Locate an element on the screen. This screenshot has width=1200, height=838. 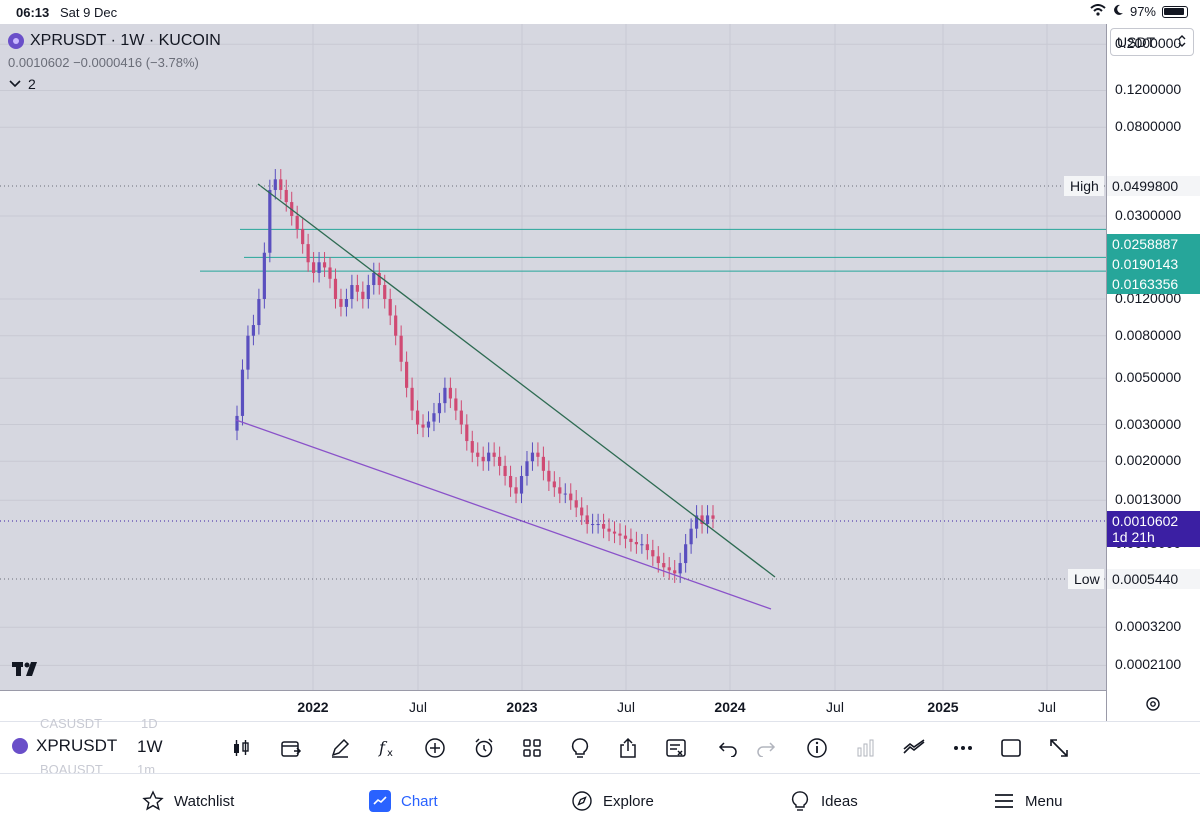
volume-bars-icon is located at coordinates (866, 748).